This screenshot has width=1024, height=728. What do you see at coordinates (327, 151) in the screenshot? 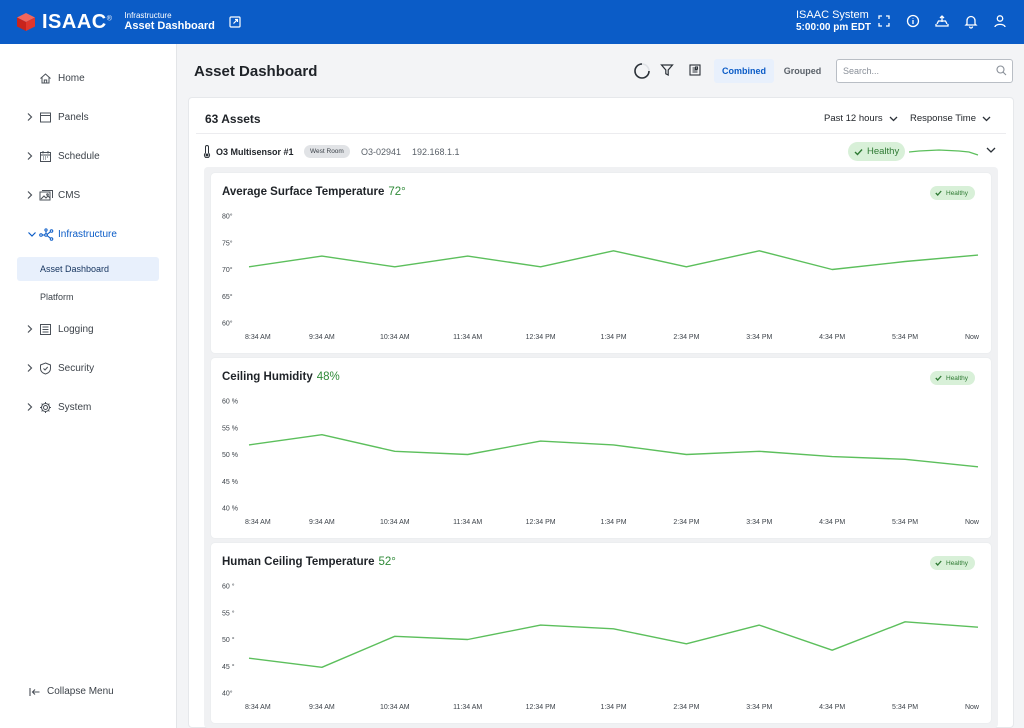
I see `room-tag: West Room` at bounding box center [327, 151].